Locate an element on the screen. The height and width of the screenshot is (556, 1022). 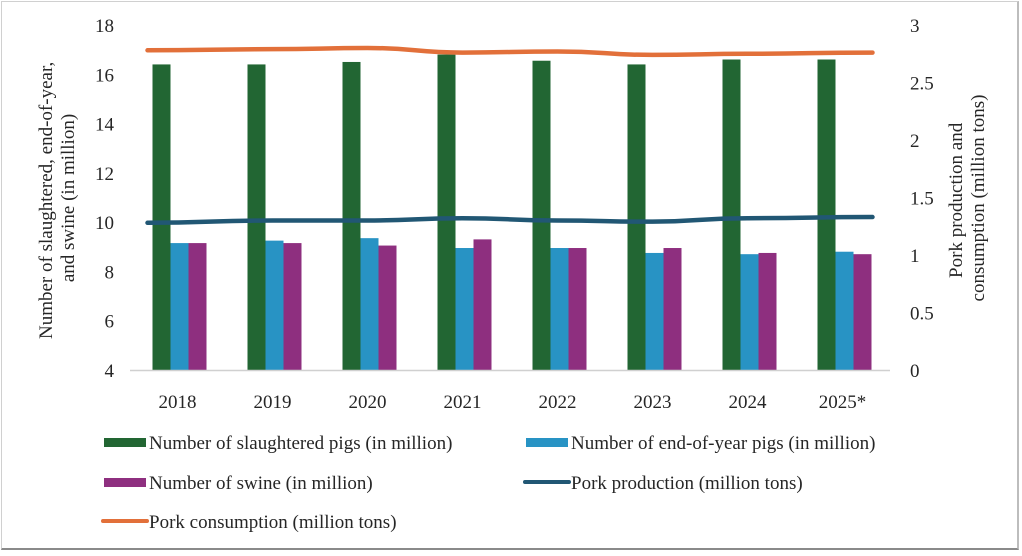
x-tick-label: 2021 is located at coordinates (463, 402).